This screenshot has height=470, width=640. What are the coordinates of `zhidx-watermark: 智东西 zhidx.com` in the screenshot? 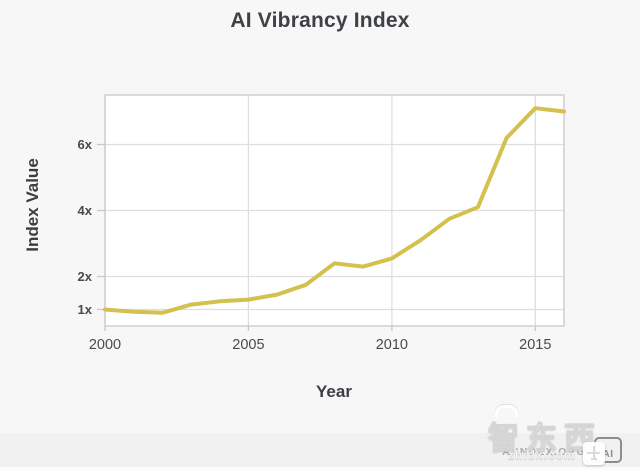 It's located at (561, 435).